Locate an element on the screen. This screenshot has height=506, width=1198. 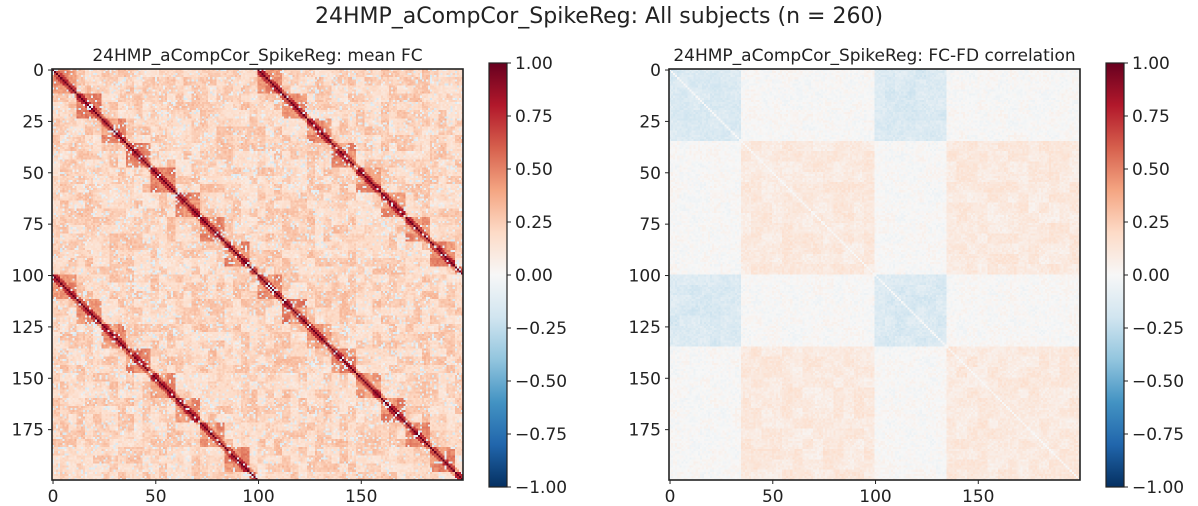
fcfd-colorbar-tick-label: −0.25 is located at coordinates (1158, 329).